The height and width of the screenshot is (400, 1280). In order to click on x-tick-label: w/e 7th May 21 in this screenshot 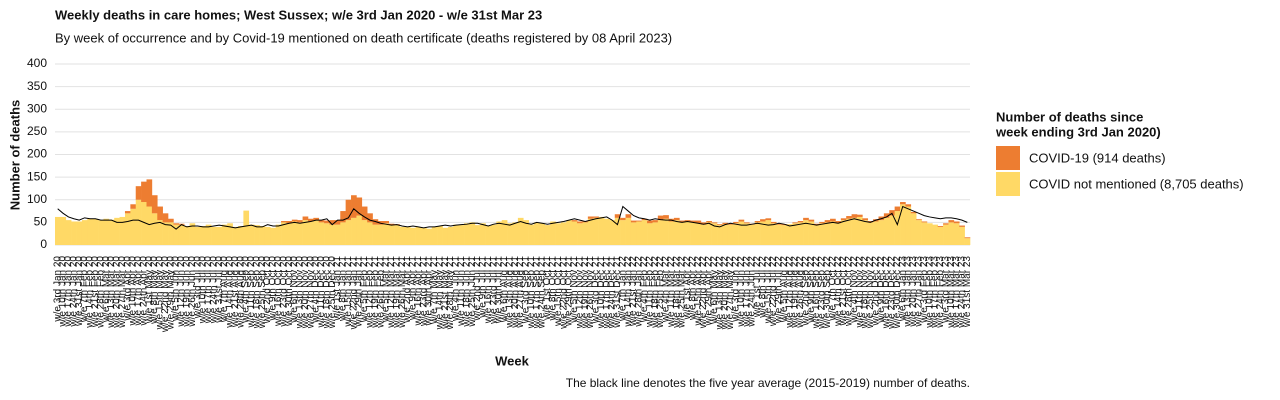, I will do `click(434, 290)`.